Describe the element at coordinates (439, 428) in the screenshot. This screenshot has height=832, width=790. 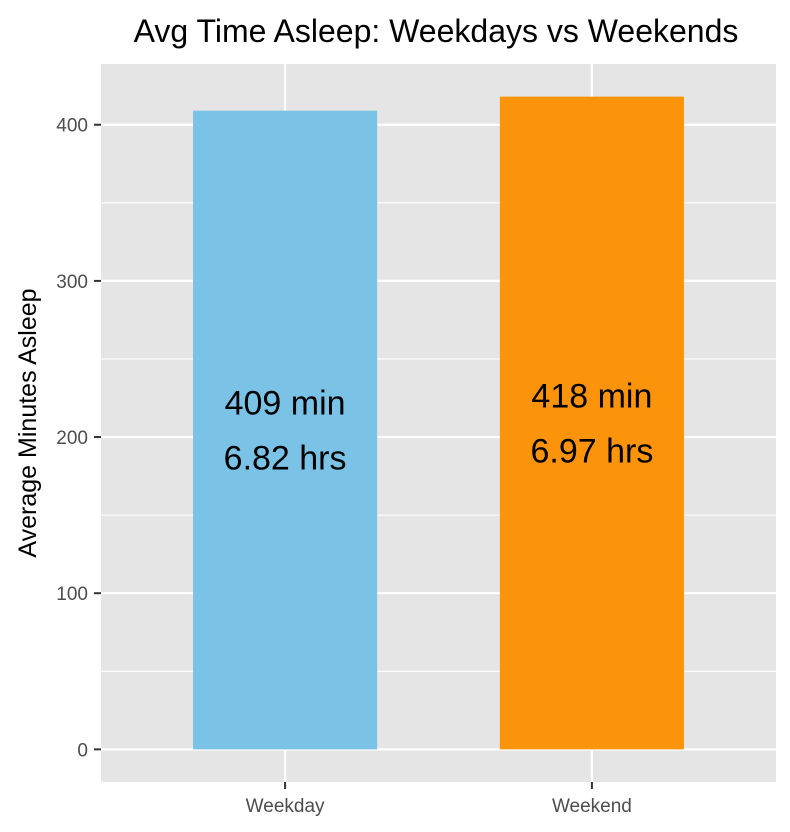
I see `bar-labels: 409 min 6.82 hrs 418 min 6.97 hrs` at that location.